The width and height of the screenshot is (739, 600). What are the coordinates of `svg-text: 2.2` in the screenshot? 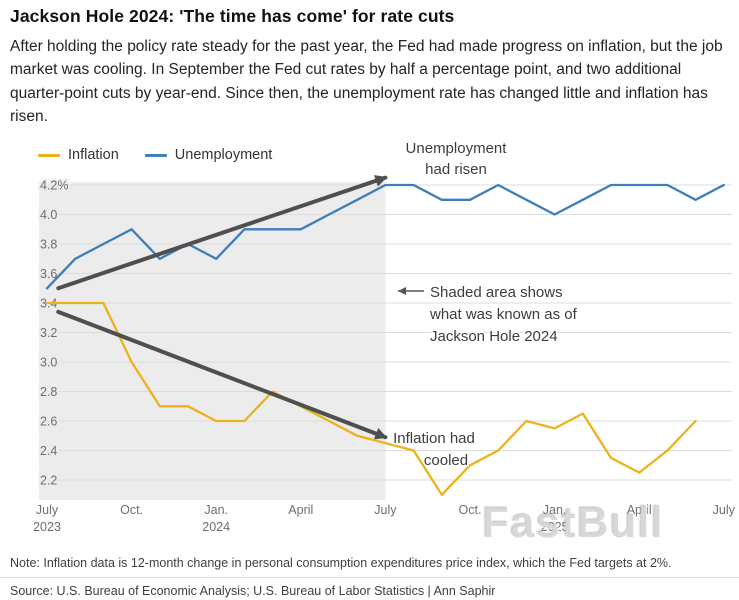 It's located at (48, 481).